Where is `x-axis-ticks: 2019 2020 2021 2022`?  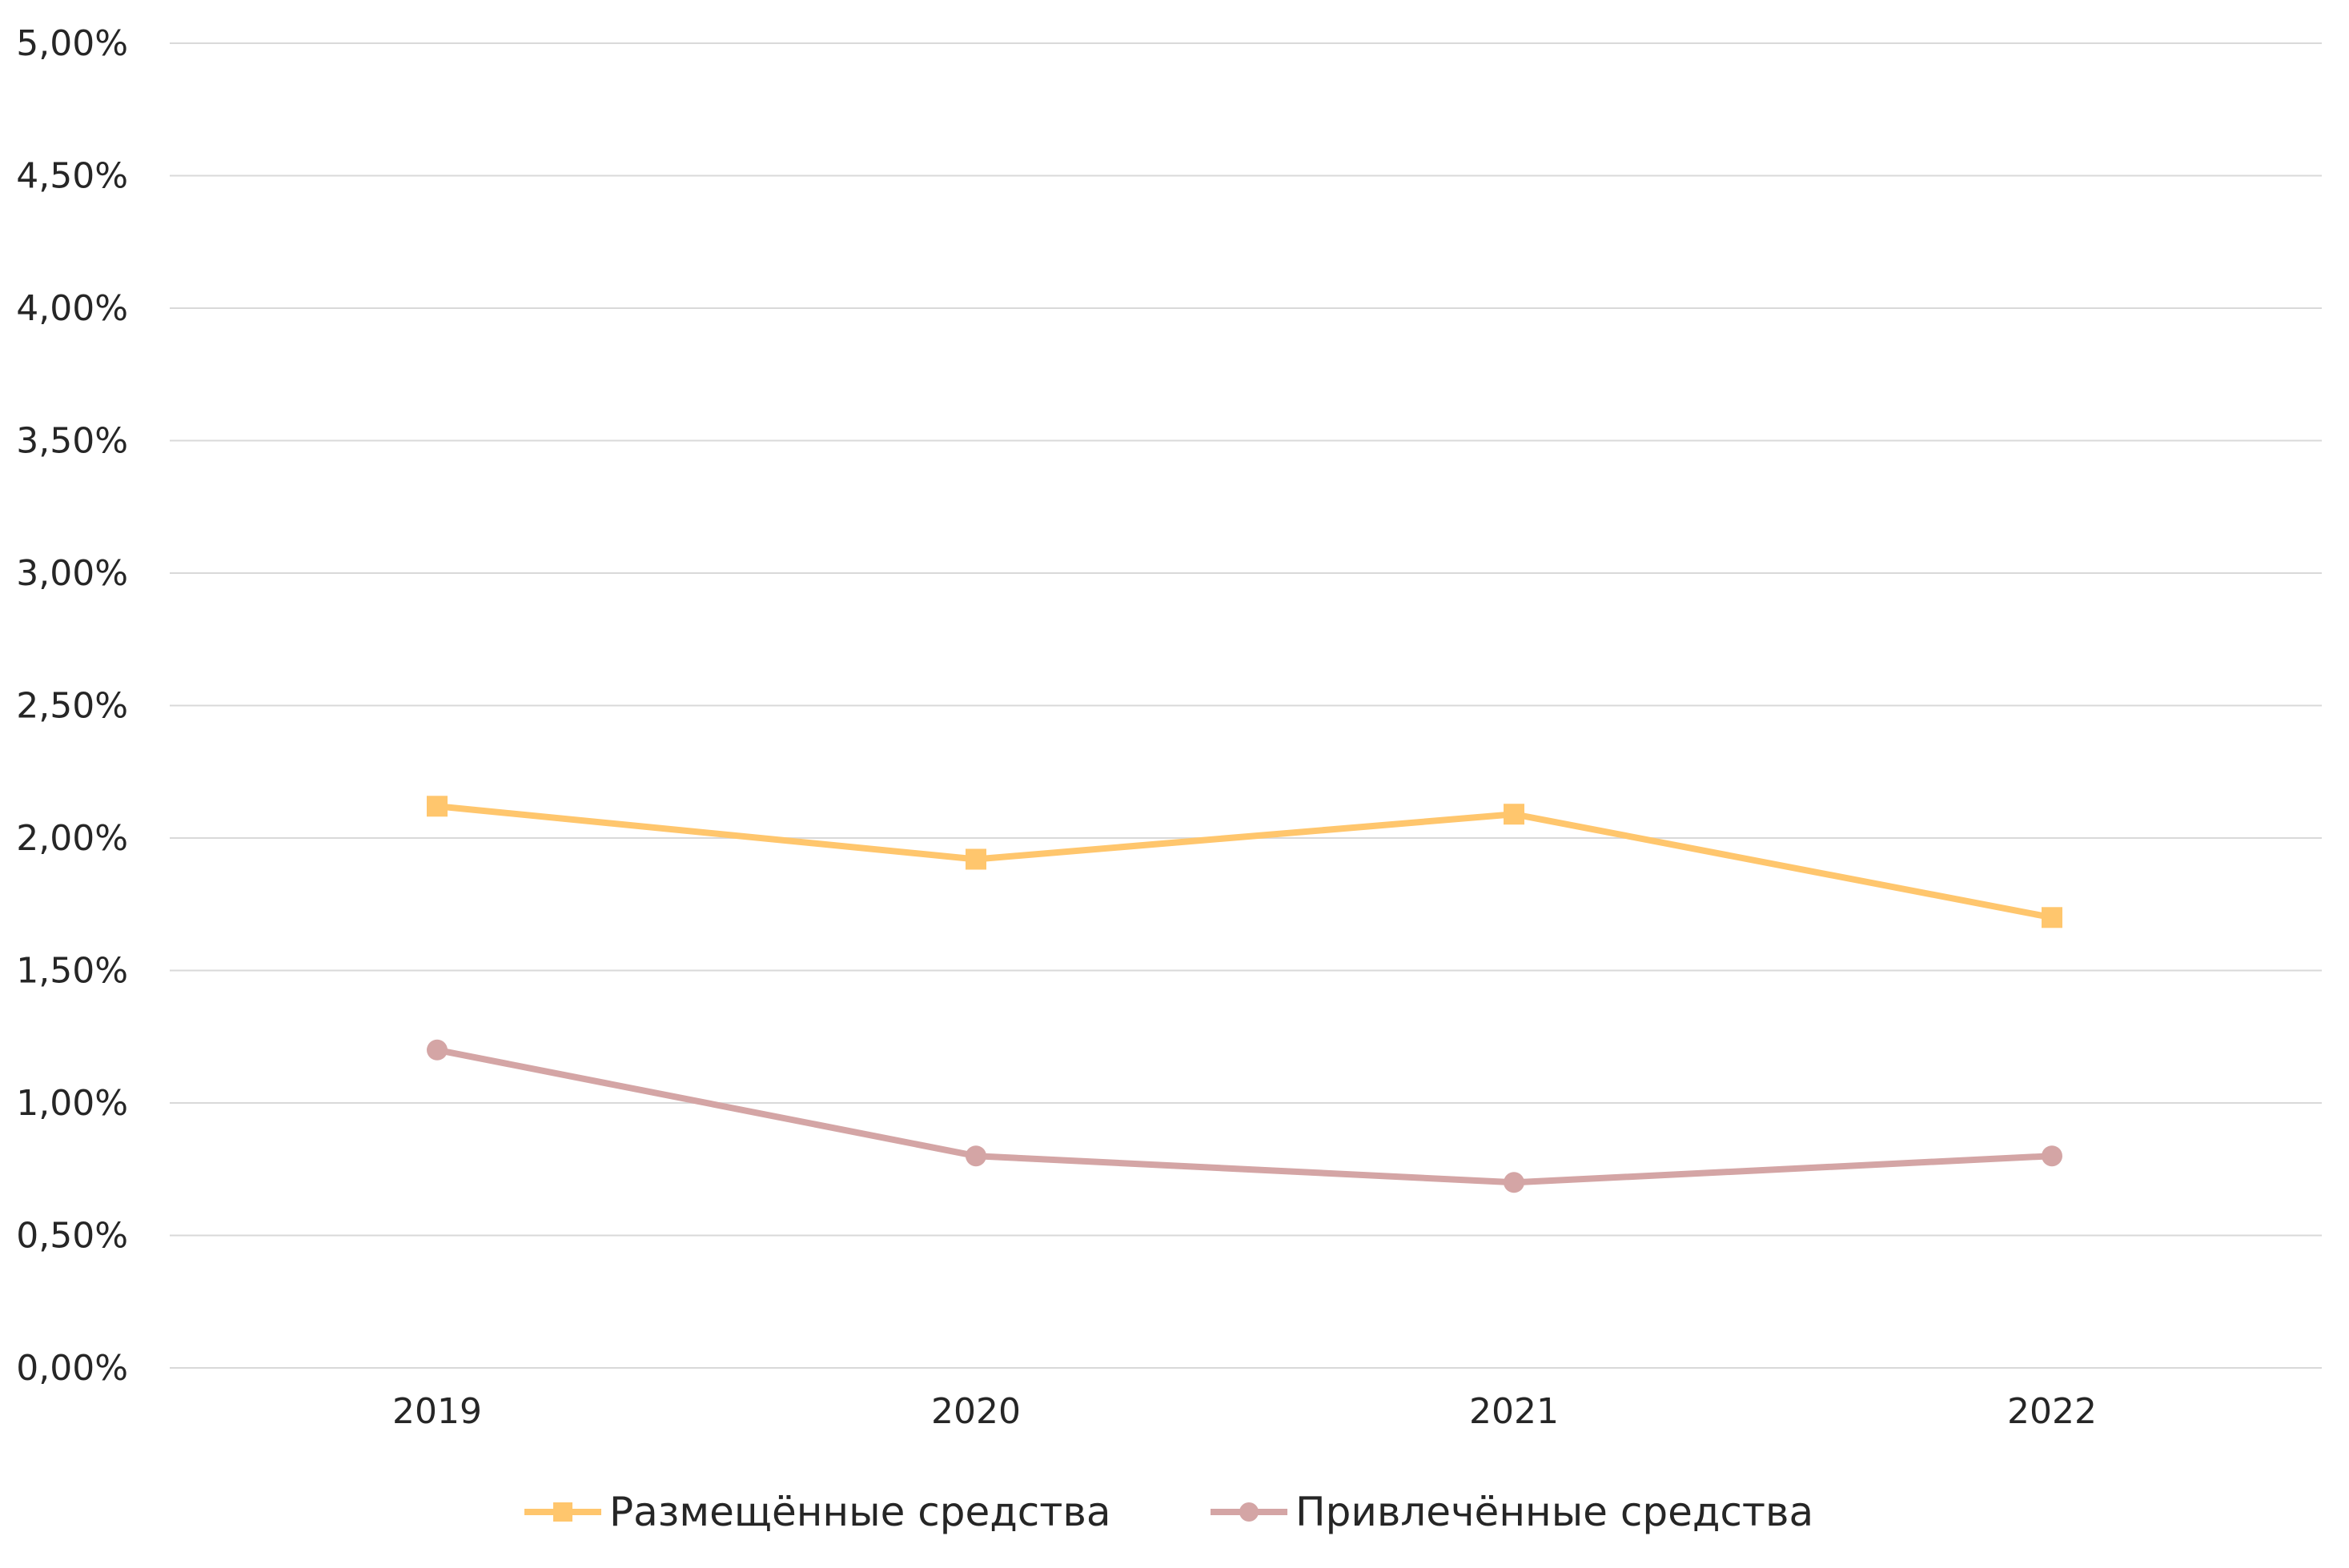 x-axis-ticks: 2019 2020 2021 2022 is located at coordinates (1245, 1411).